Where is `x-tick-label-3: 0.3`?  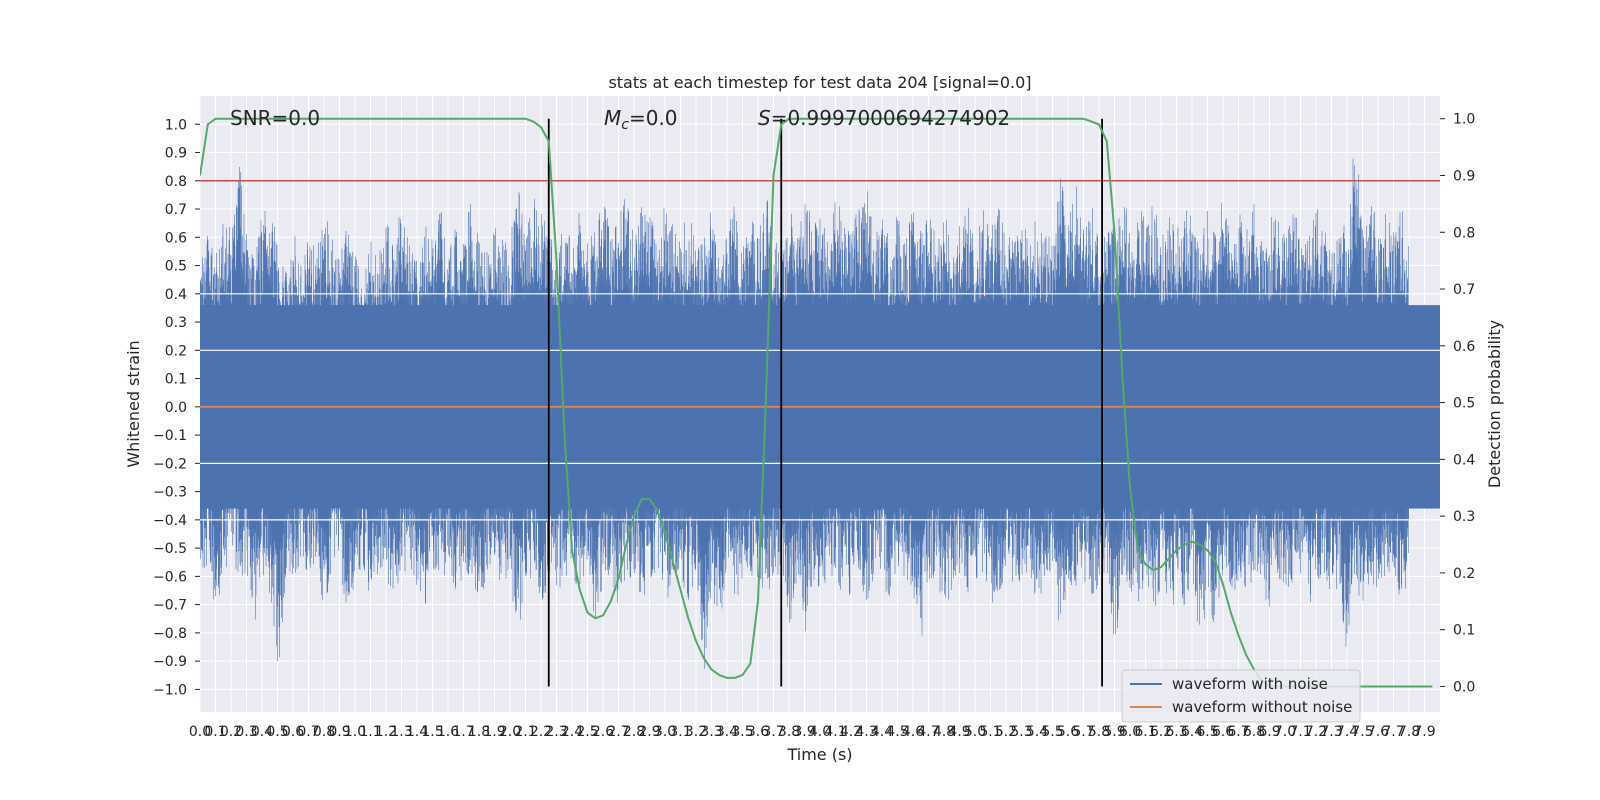
x-tick-label-3: 0.3 is located at coordinates (246, 732).